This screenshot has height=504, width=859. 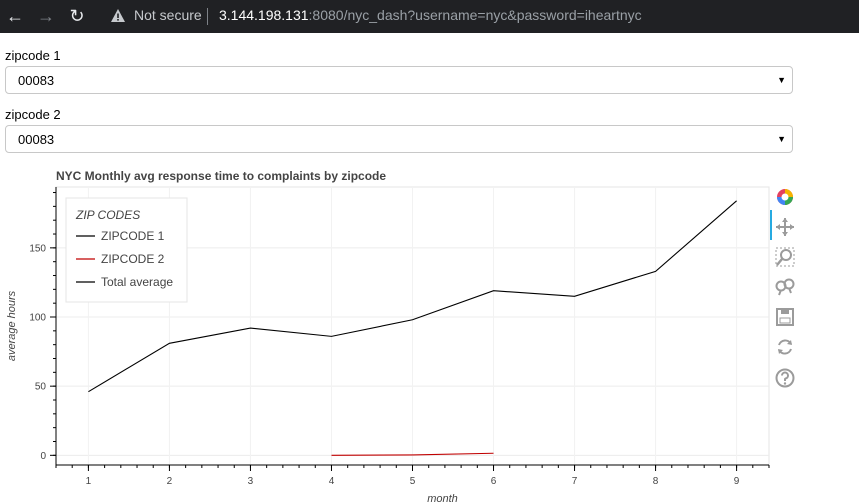 I want to click on zipcode1-label: zipcode 1, so click(x=33, y=55).